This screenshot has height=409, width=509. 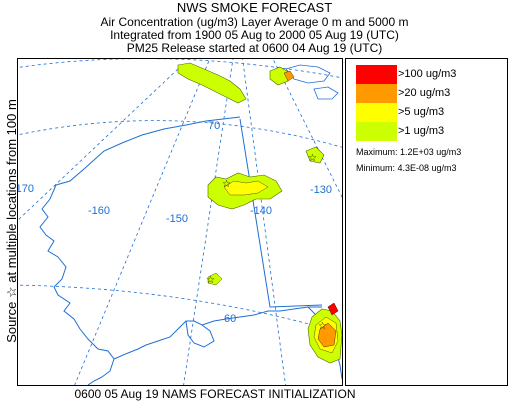 What do you see at coordinates (200, 334) in the screenshot?
I see `kenai-coast` at bounding box center [200, 334].